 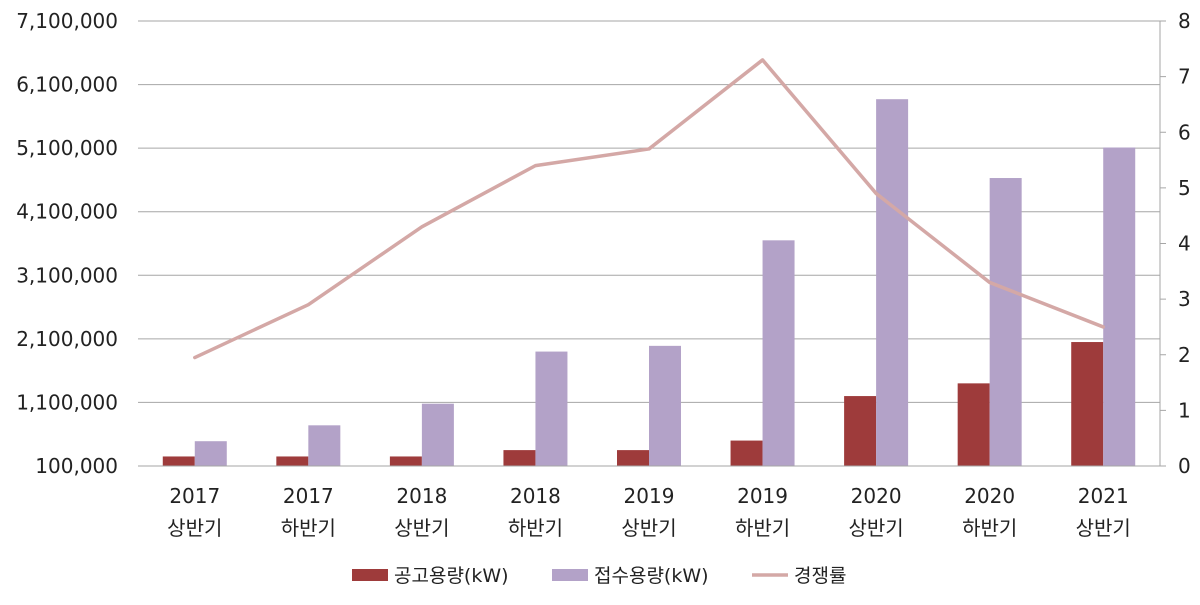 I want to click on legend-swatch-application, so click(x=570, y=575).